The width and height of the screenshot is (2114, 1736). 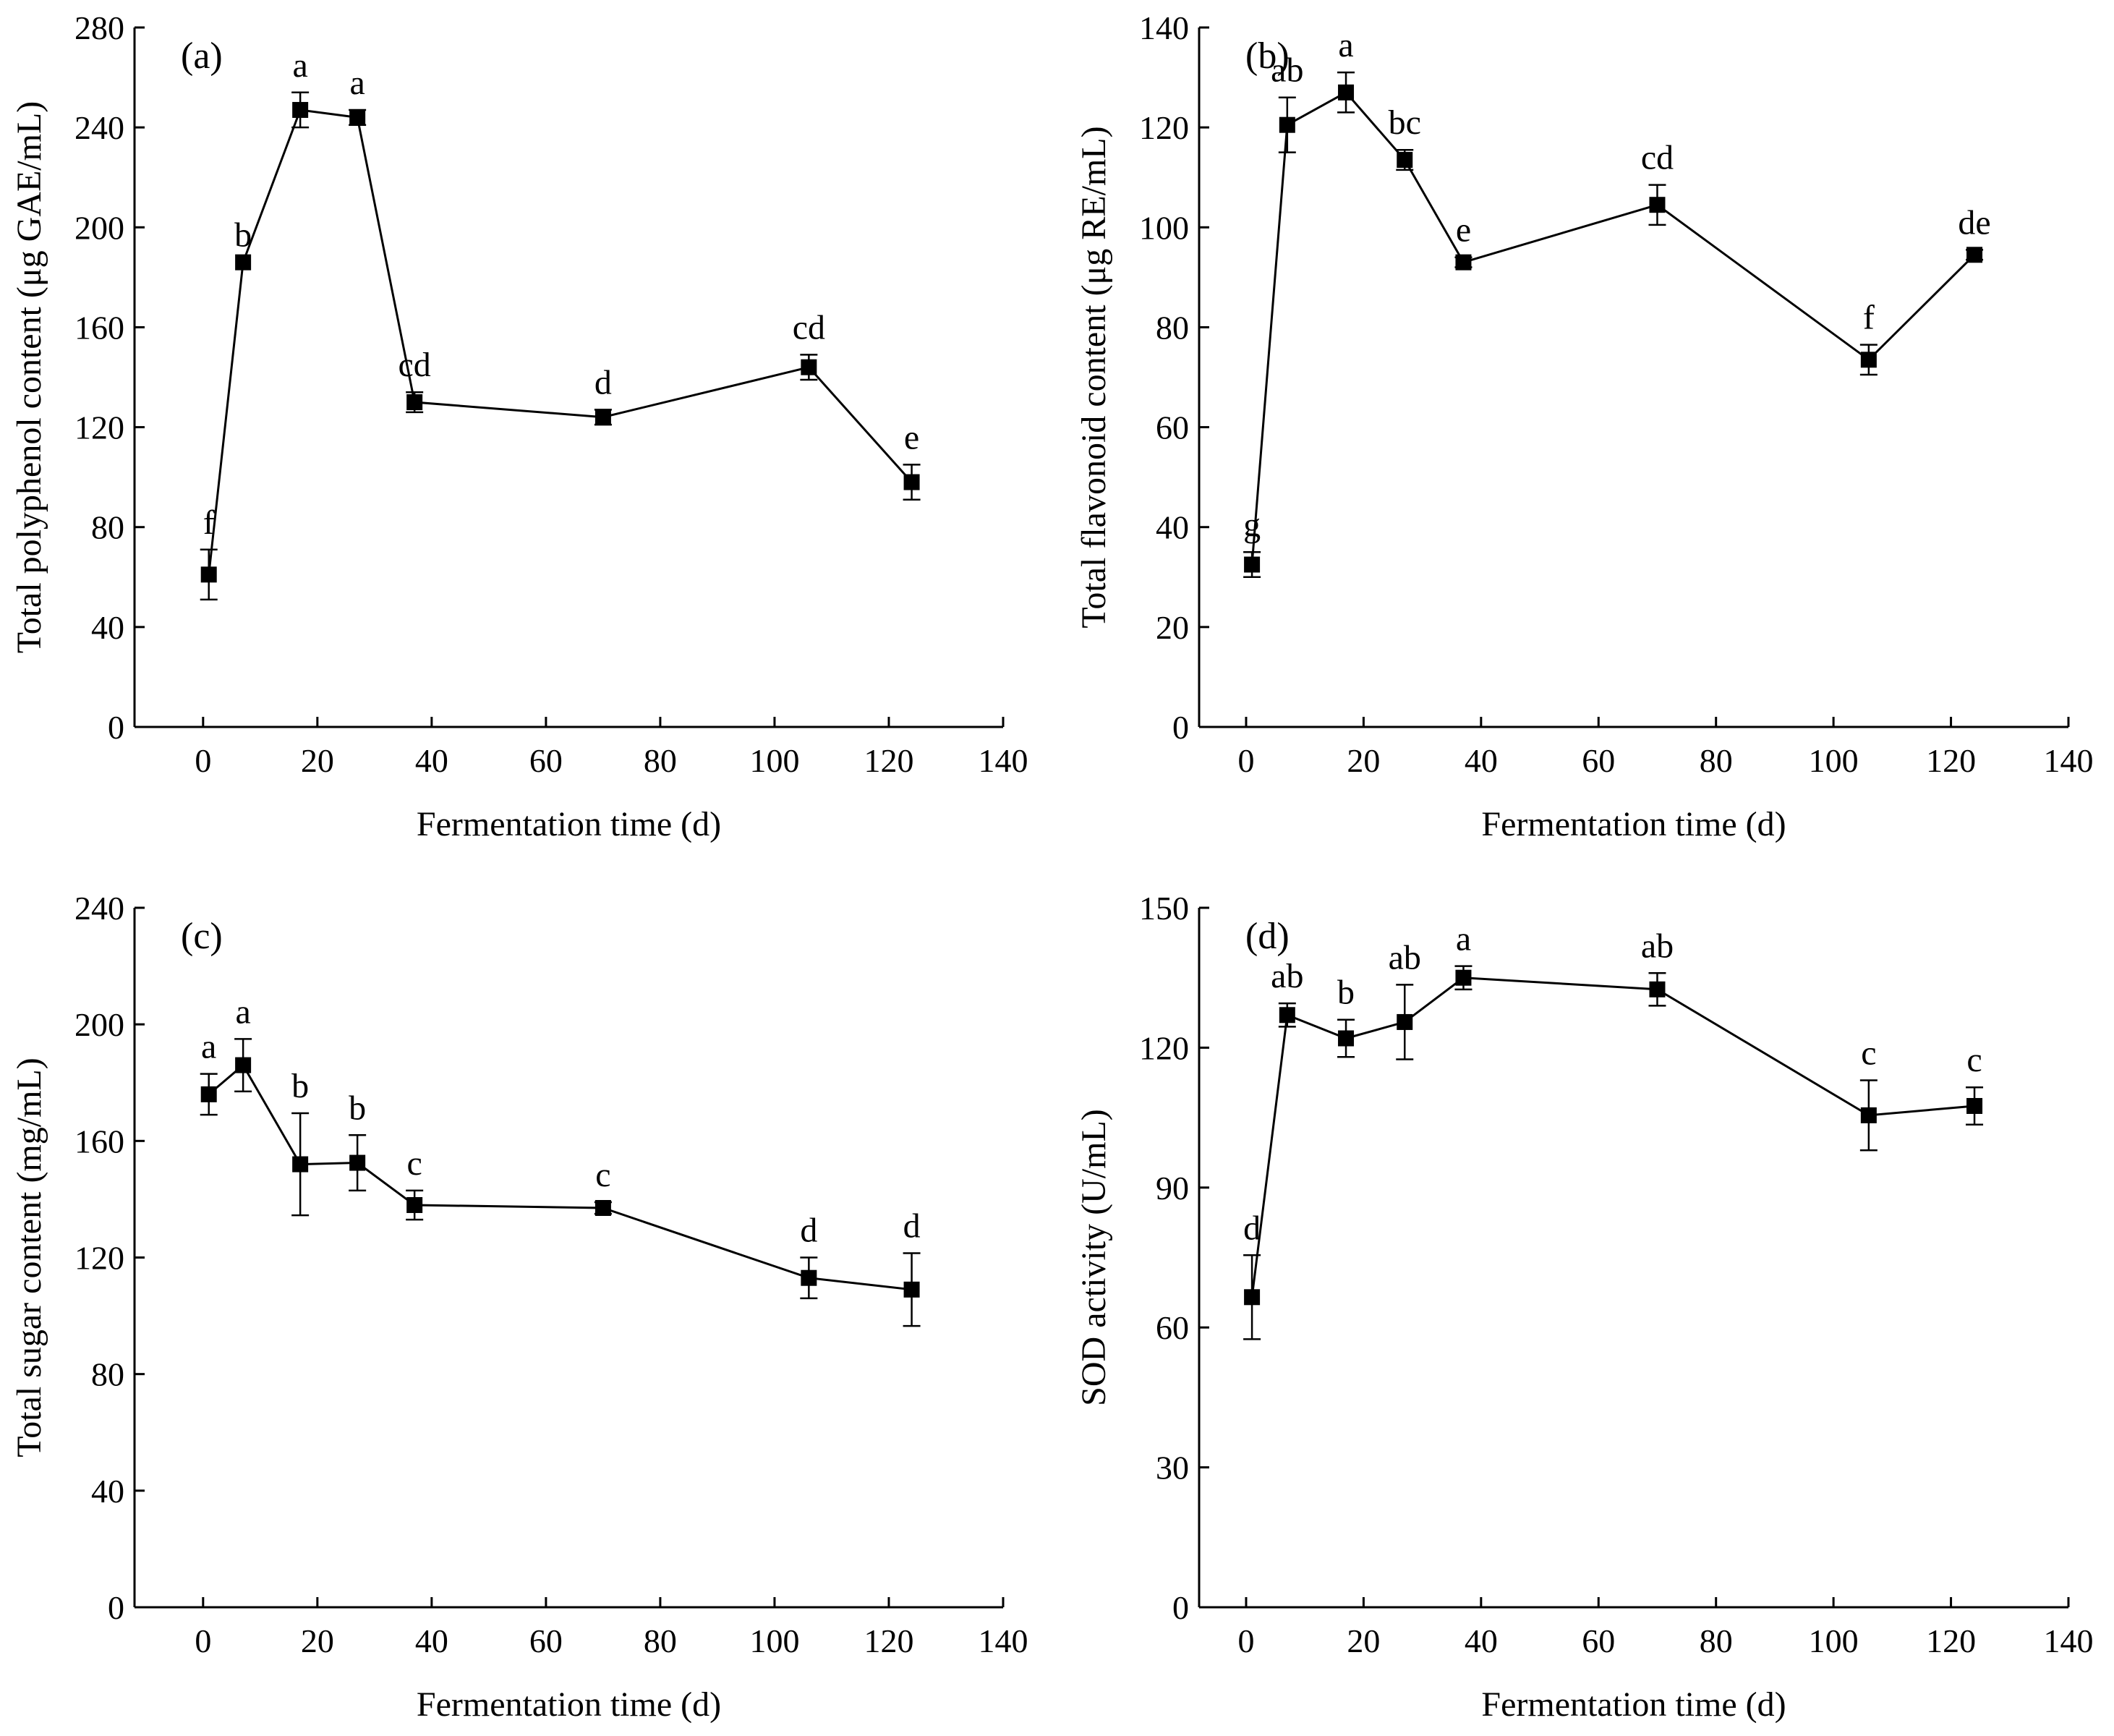 I want to click on significance-label: d, so click(x=808, y=1231).